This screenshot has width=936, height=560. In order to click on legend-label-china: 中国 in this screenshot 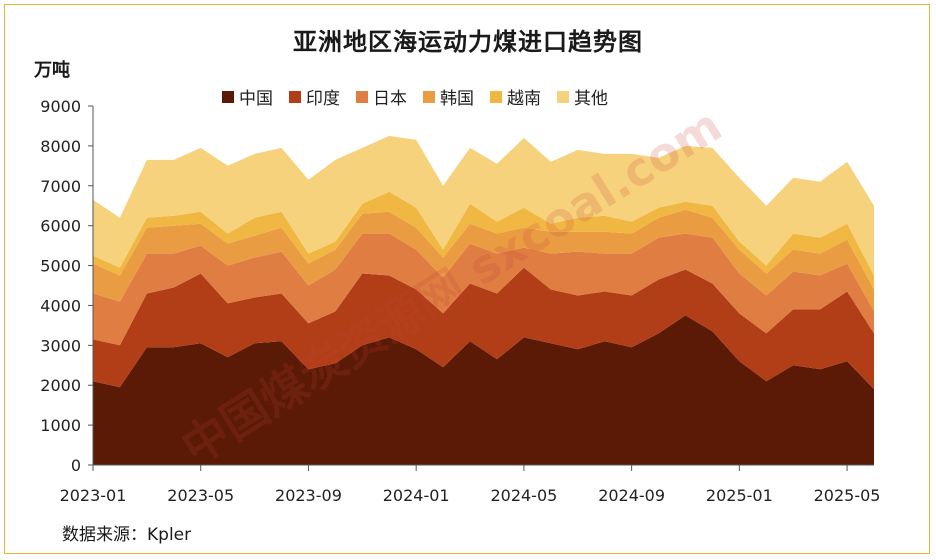, I will do `click(256, 99)`.